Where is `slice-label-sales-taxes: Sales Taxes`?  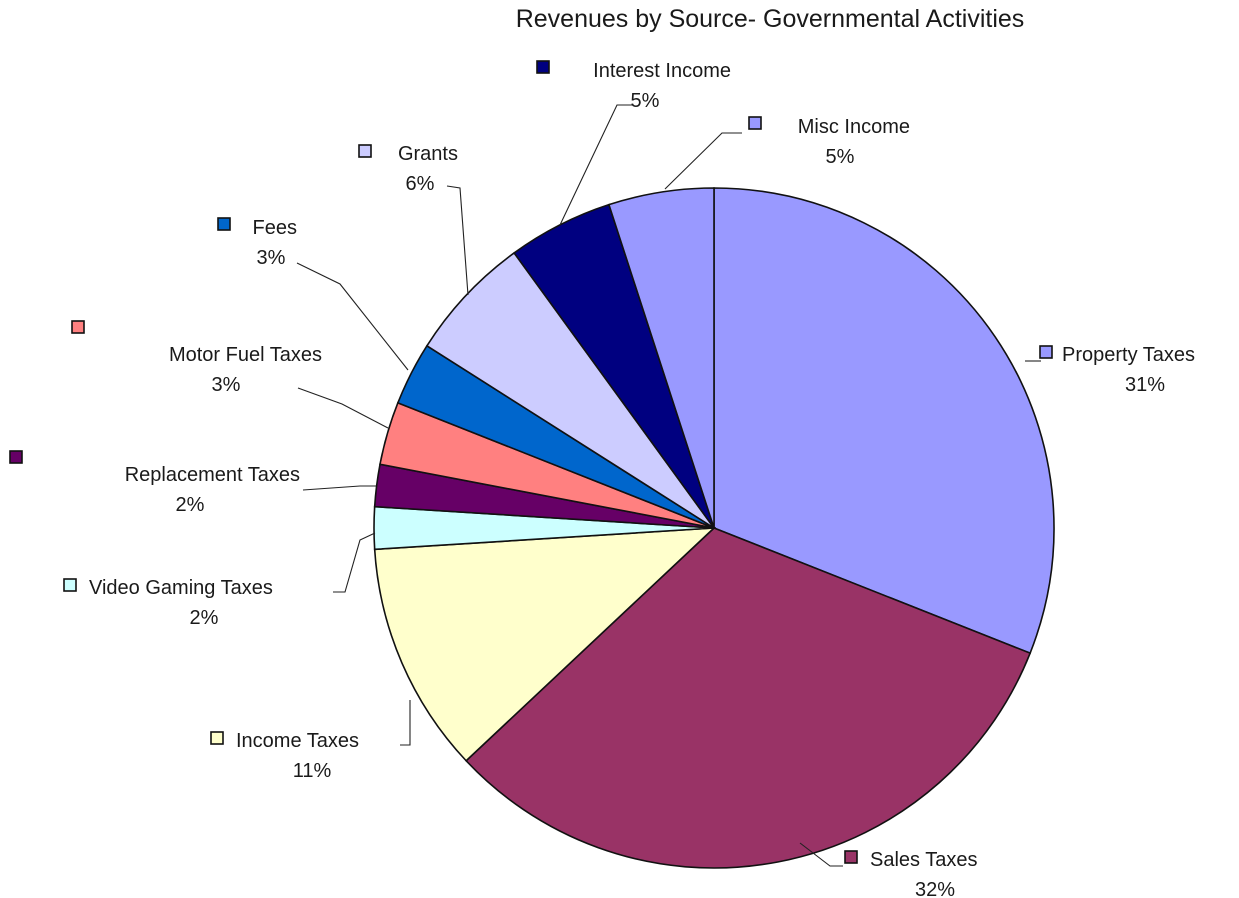
slice-label-sales-taxes: Sales Taxes is located at coordinates (923, 860).